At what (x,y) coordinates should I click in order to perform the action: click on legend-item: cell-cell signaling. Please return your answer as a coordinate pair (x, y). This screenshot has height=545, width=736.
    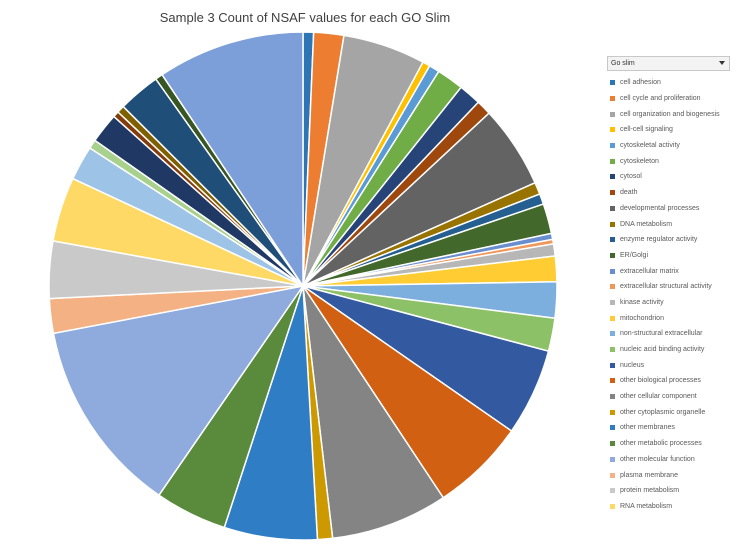
    Looking at the image, I should click on (668, 130).